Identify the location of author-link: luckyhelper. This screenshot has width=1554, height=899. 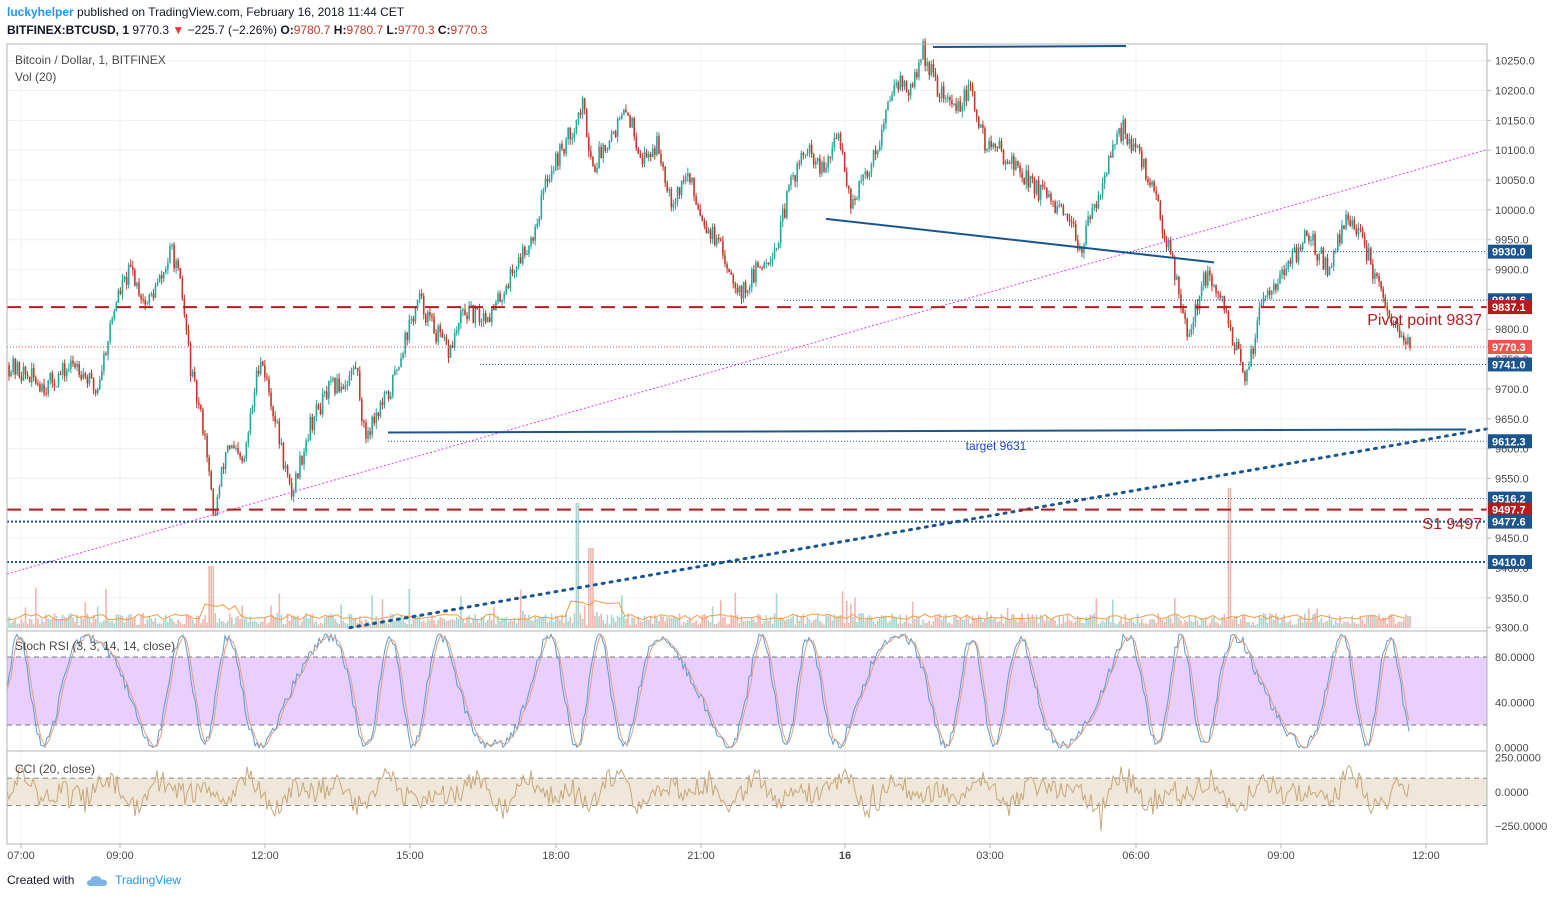
(40, 12).